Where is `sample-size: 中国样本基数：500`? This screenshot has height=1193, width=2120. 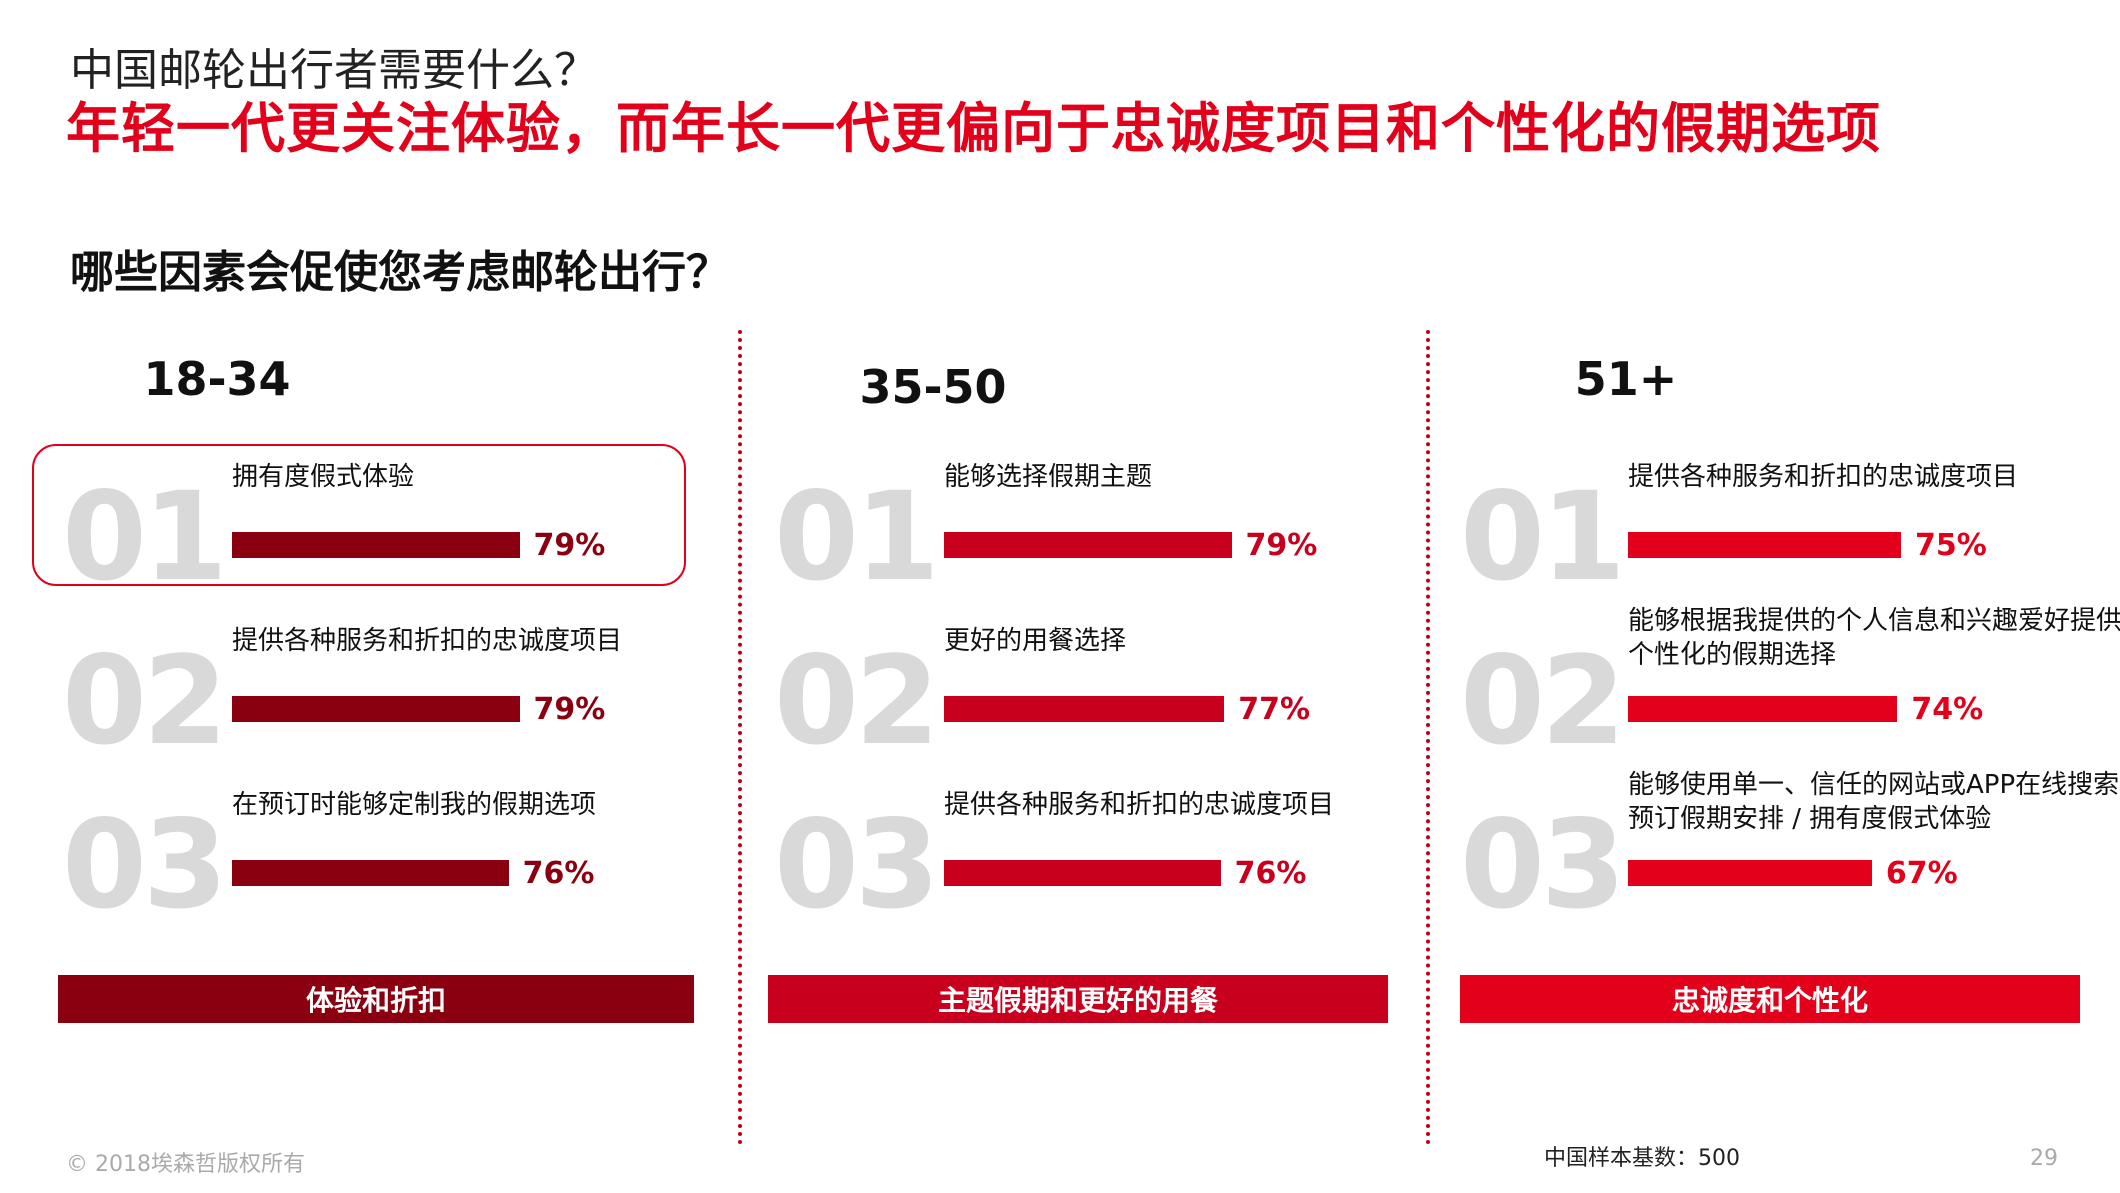
sample-size: 中国样本基数：500 is located at coordinates (1642, 1158).